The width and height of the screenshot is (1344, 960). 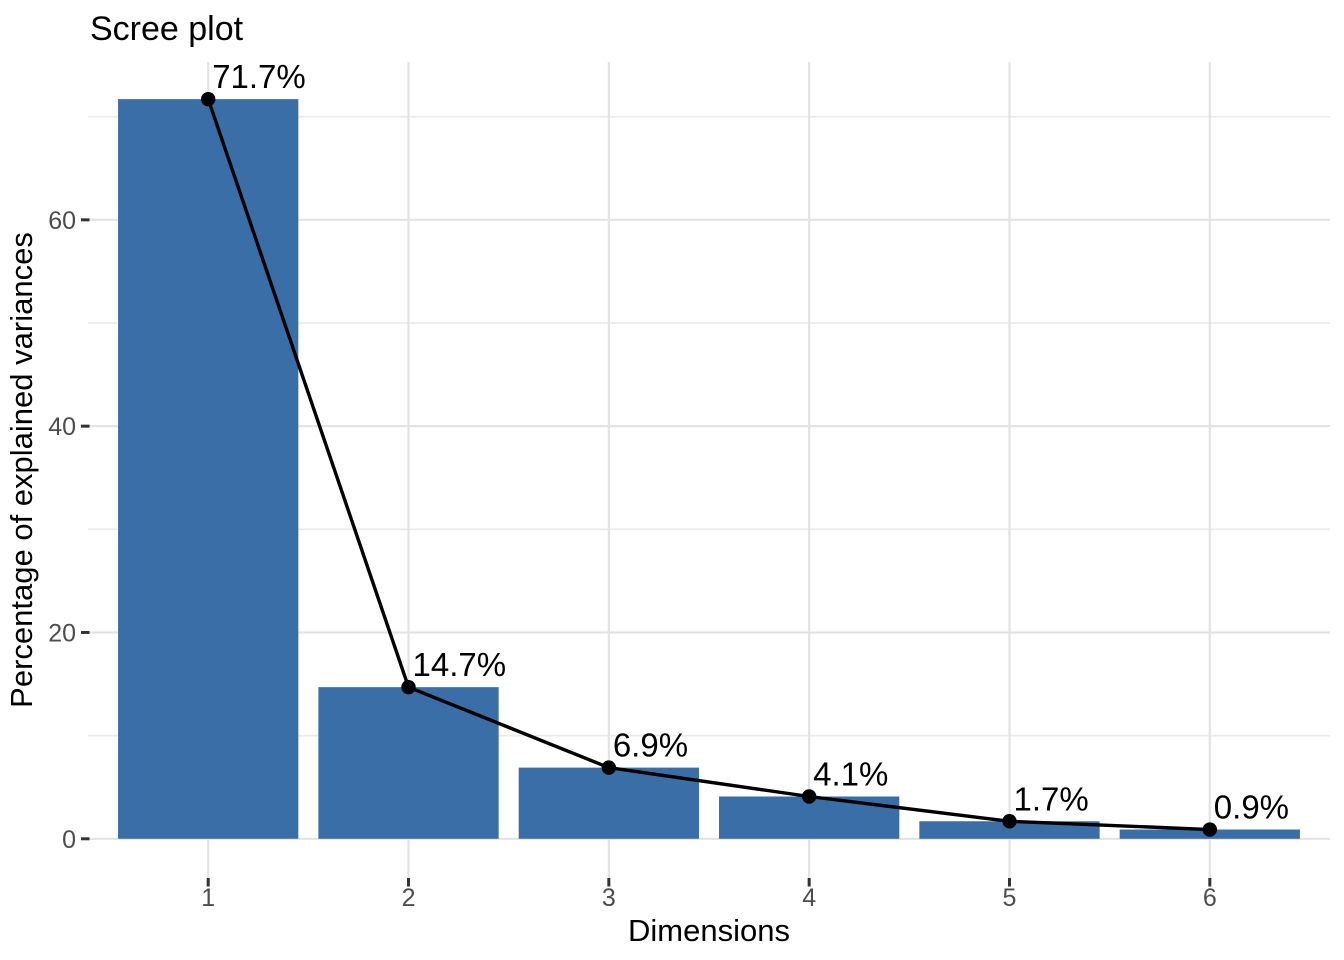 What do you see at coordinates (850, 774) in the screenshot?
I see `point-label-4: 4.1%` at bounding box center [850, 774].